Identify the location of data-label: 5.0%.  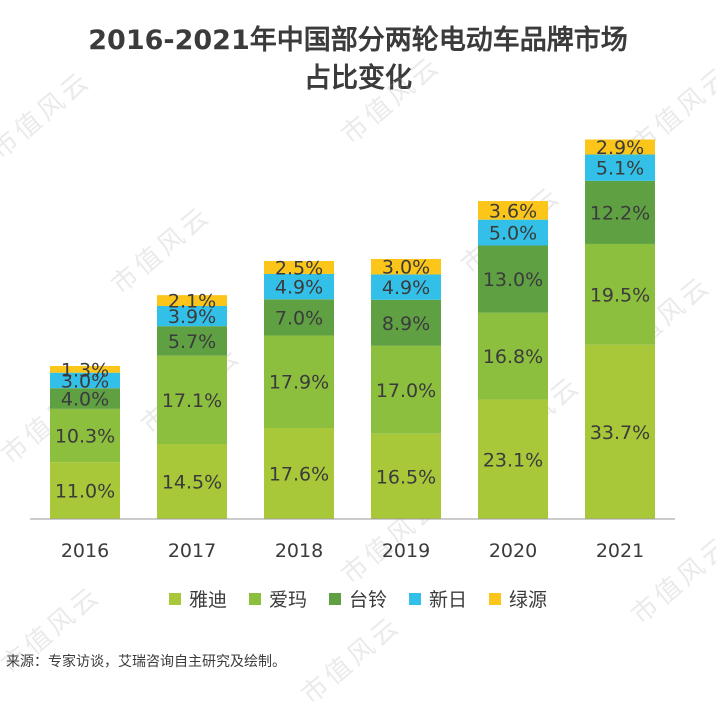
(513, 234).